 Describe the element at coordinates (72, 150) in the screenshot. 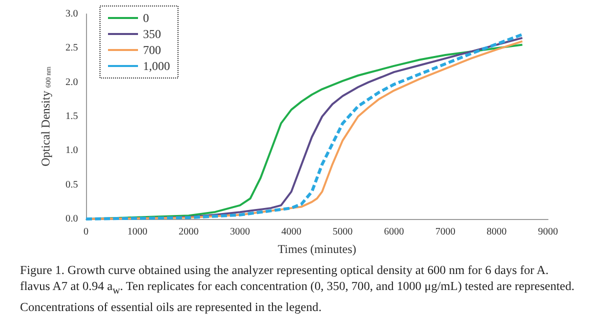

I see `y-tick-label: 1.0` at that location.